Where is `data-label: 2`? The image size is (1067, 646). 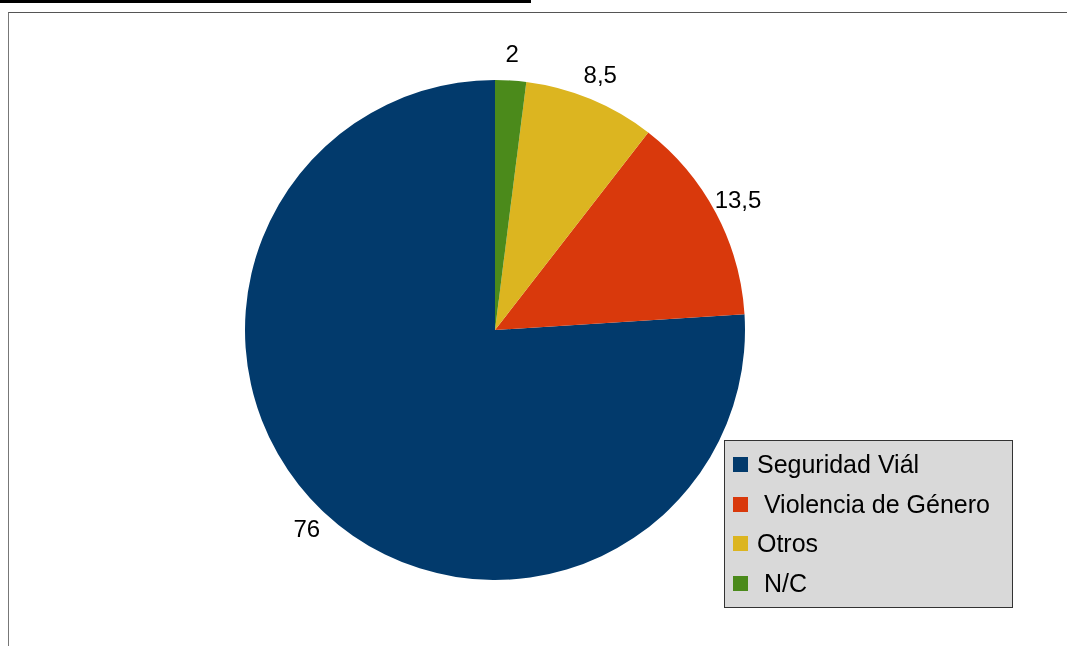
data-label: 2 is located at coordinates (512, 54).